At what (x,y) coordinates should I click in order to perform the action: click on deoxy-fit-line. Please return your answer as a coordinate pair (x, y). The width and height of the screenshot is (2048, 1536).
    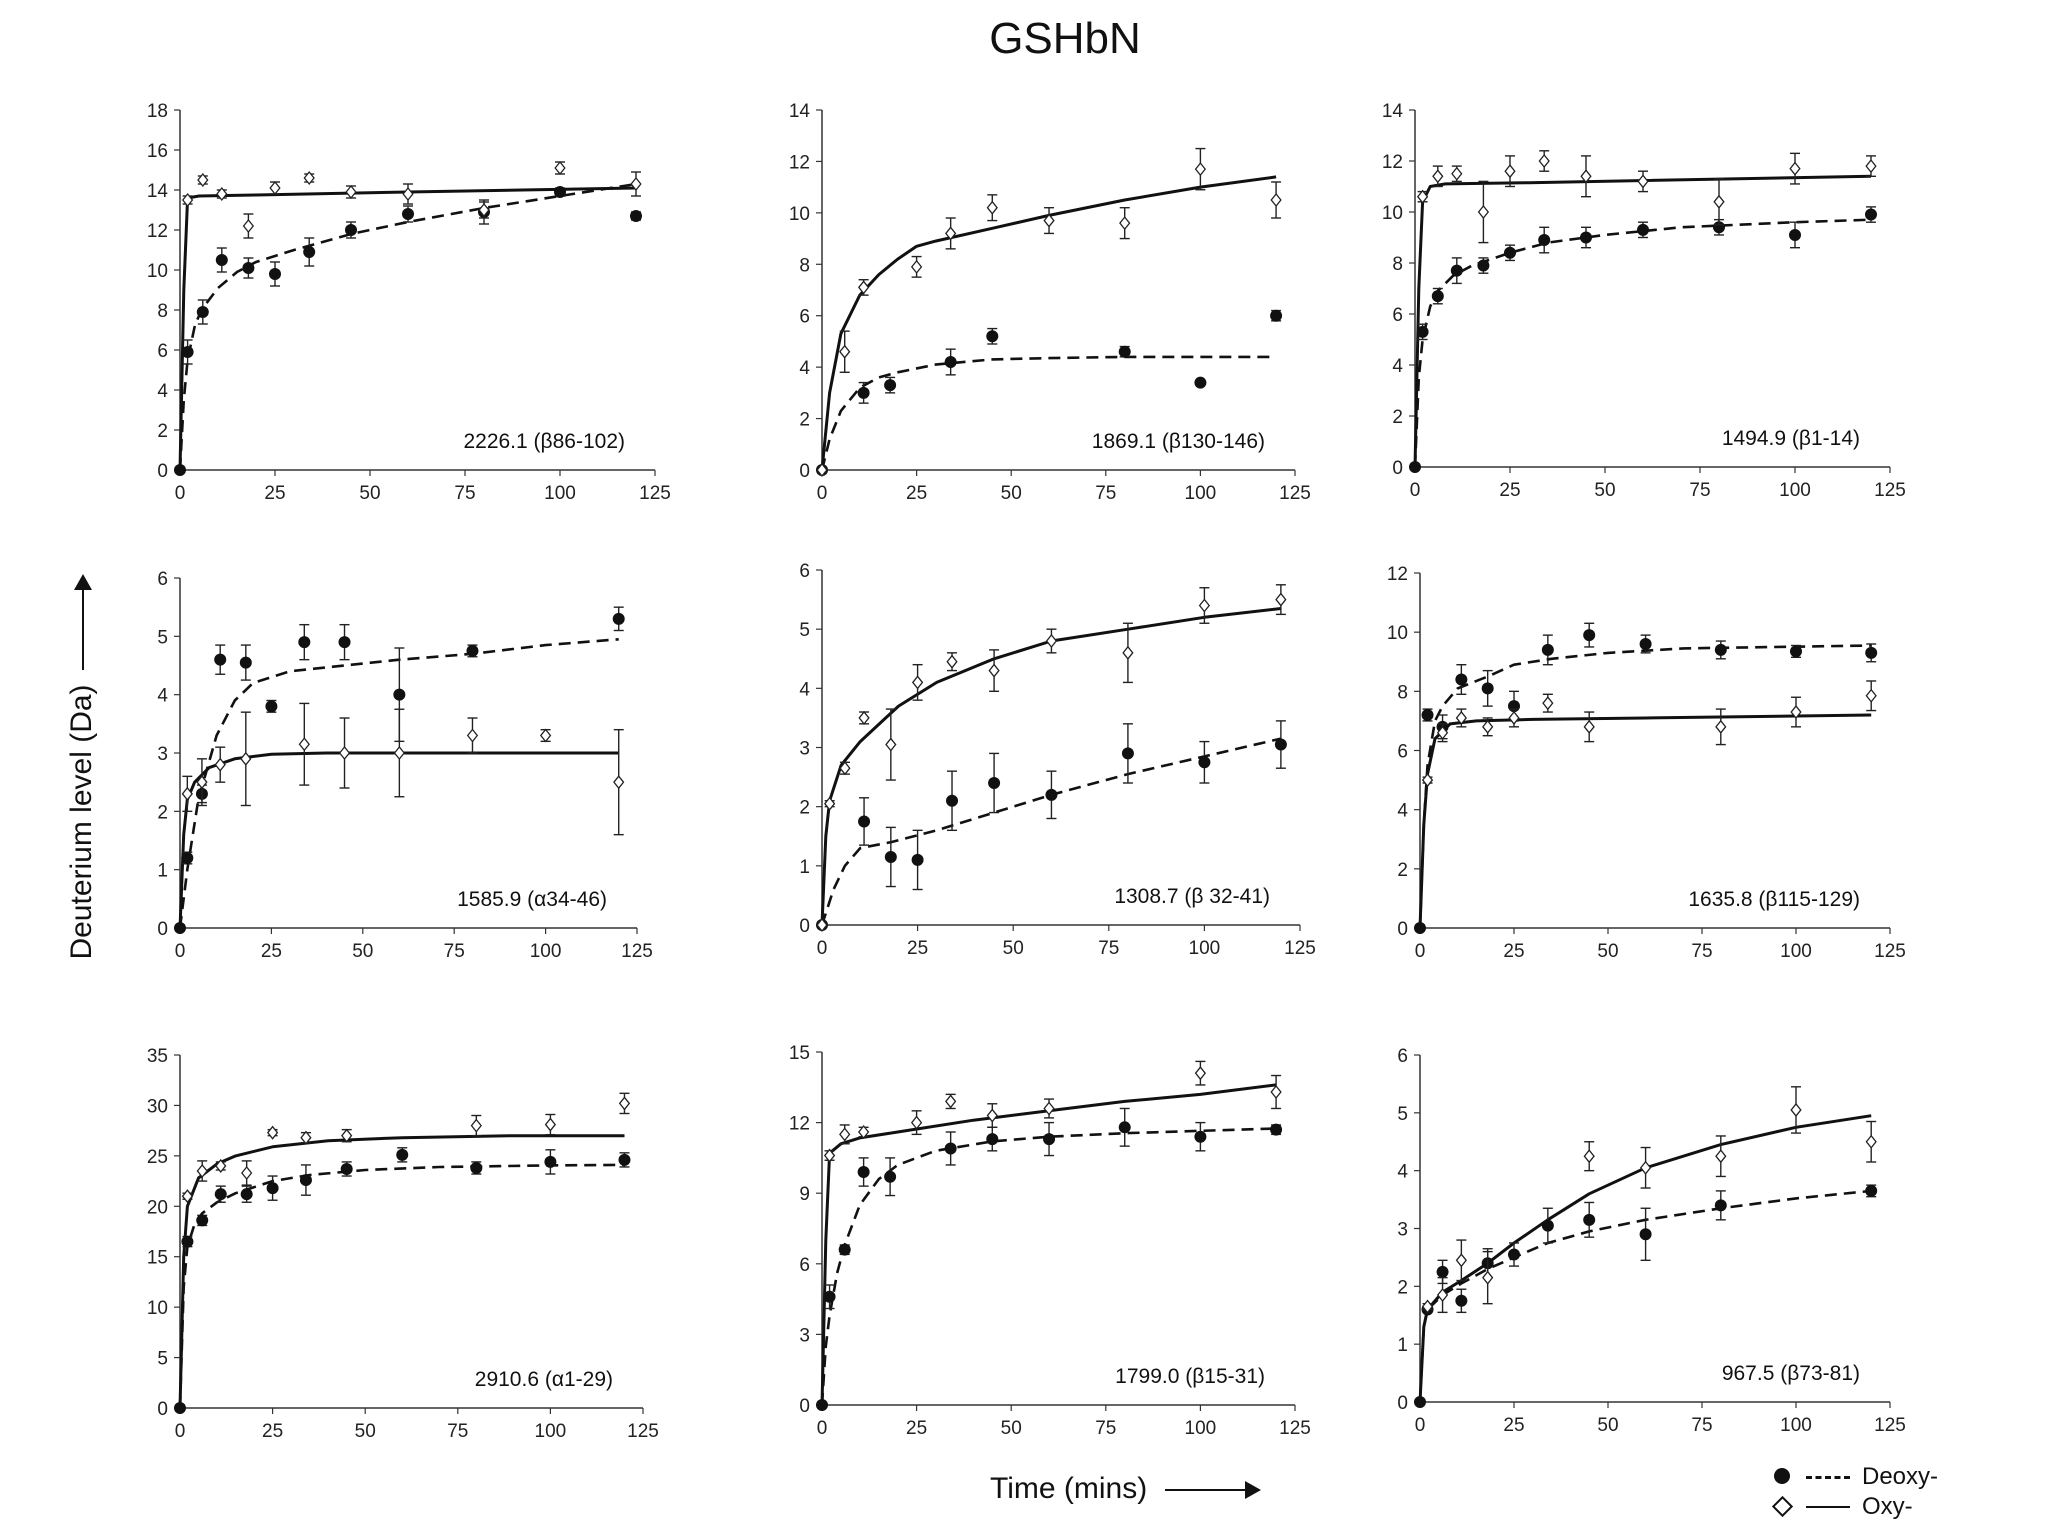
    Looking at the image, I should click on (1048, 1266).